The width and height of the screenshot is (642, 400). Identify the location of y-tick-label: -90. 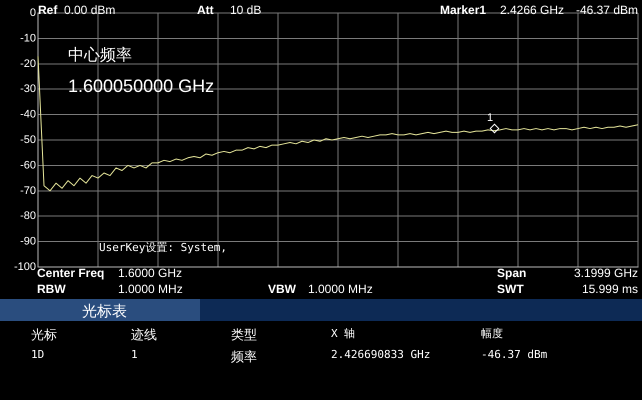
(28, 242).